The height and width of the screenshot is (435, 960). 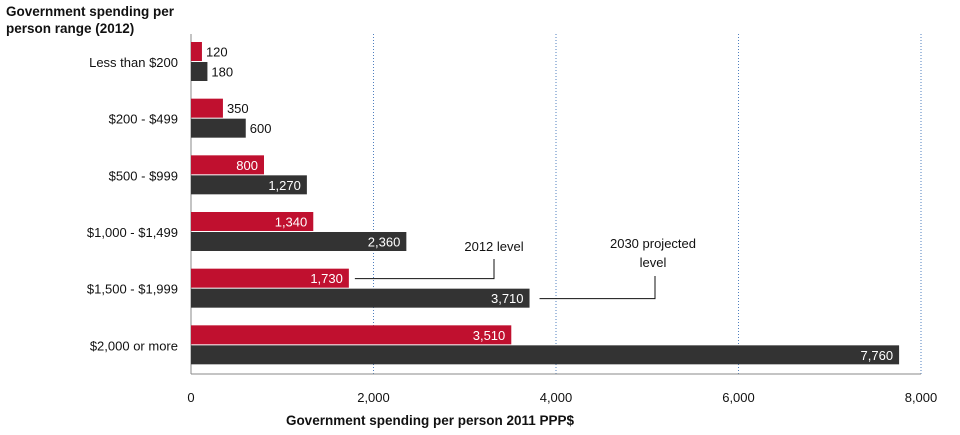 I want to click on category-label: $200 - $499, so click(x=143, y=119).